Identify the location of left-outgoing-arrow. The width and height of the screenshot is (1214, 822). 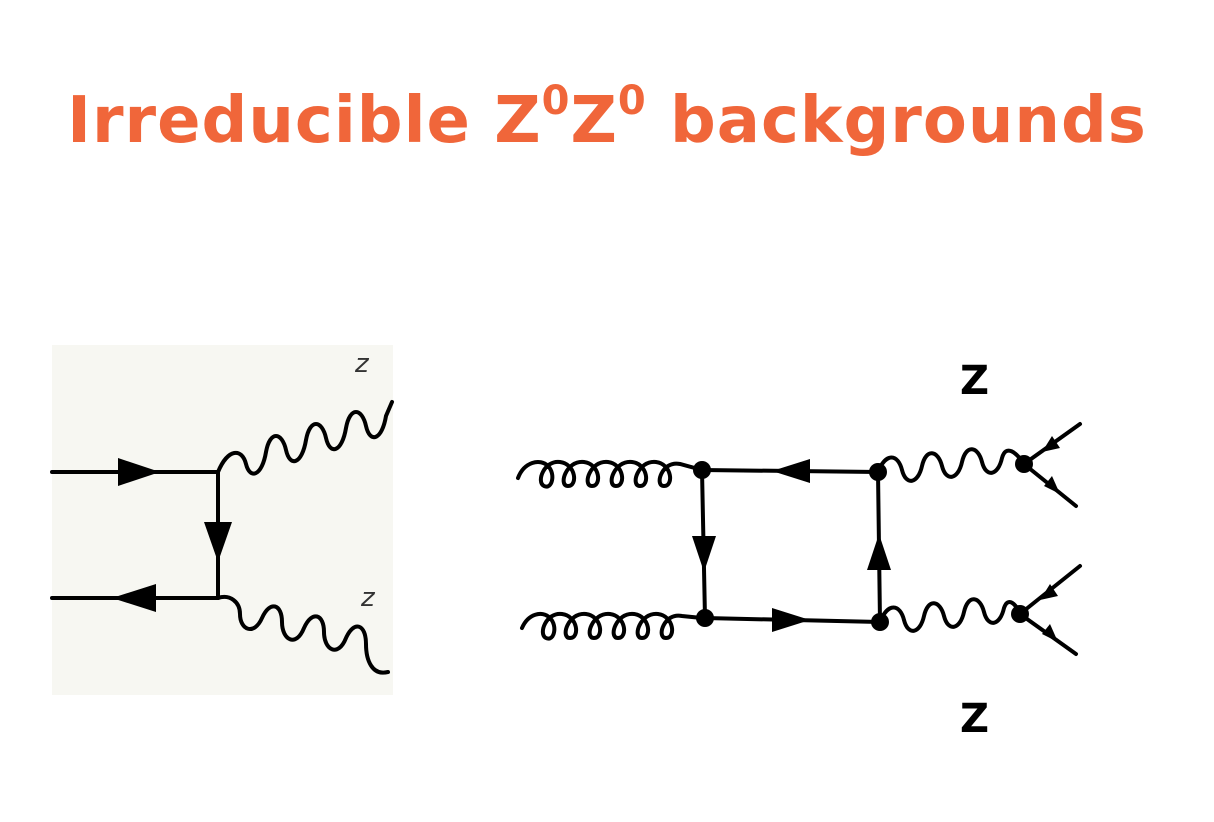
(134, 598).